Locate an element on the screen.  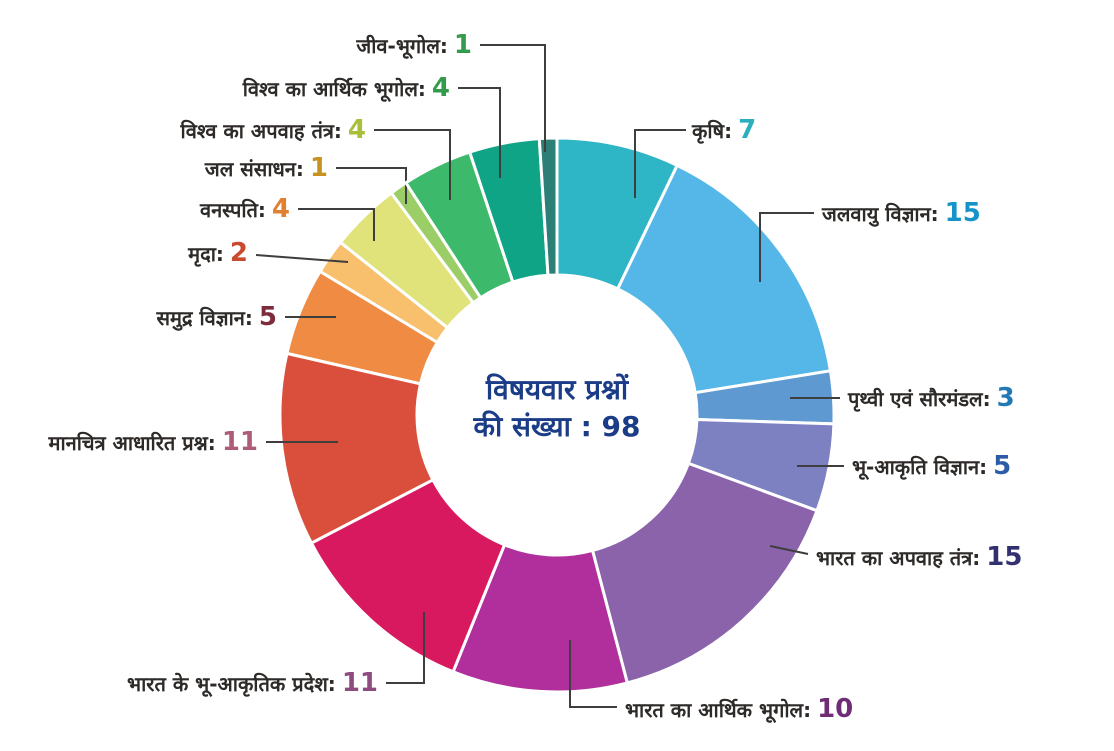
center-title-line1: विषयवार प्रश्नों is located at coordinates (557, 389).